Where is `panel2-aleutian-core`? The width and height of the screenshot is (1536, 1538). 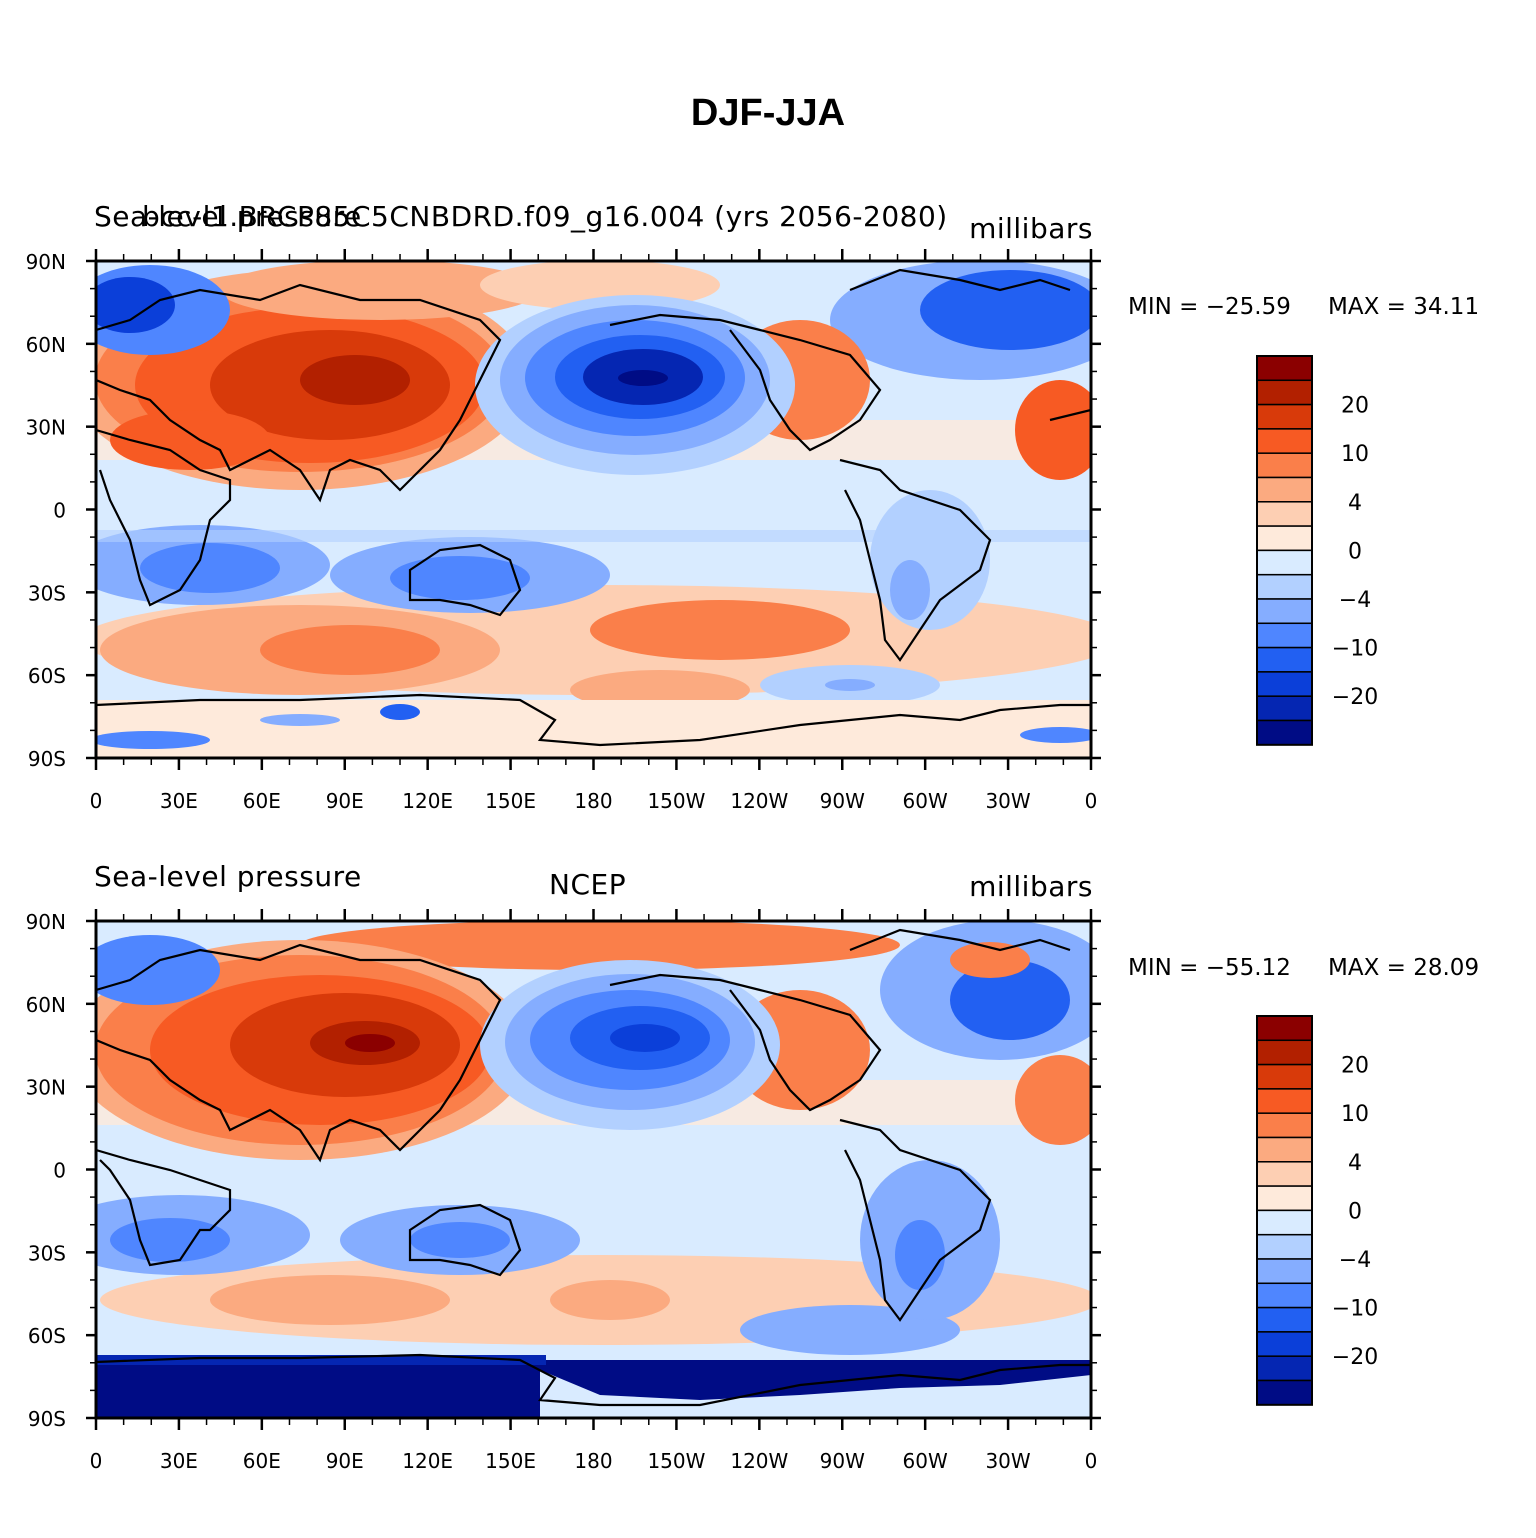
panel2-aleutian-core is located at coordinates (645, 1038).